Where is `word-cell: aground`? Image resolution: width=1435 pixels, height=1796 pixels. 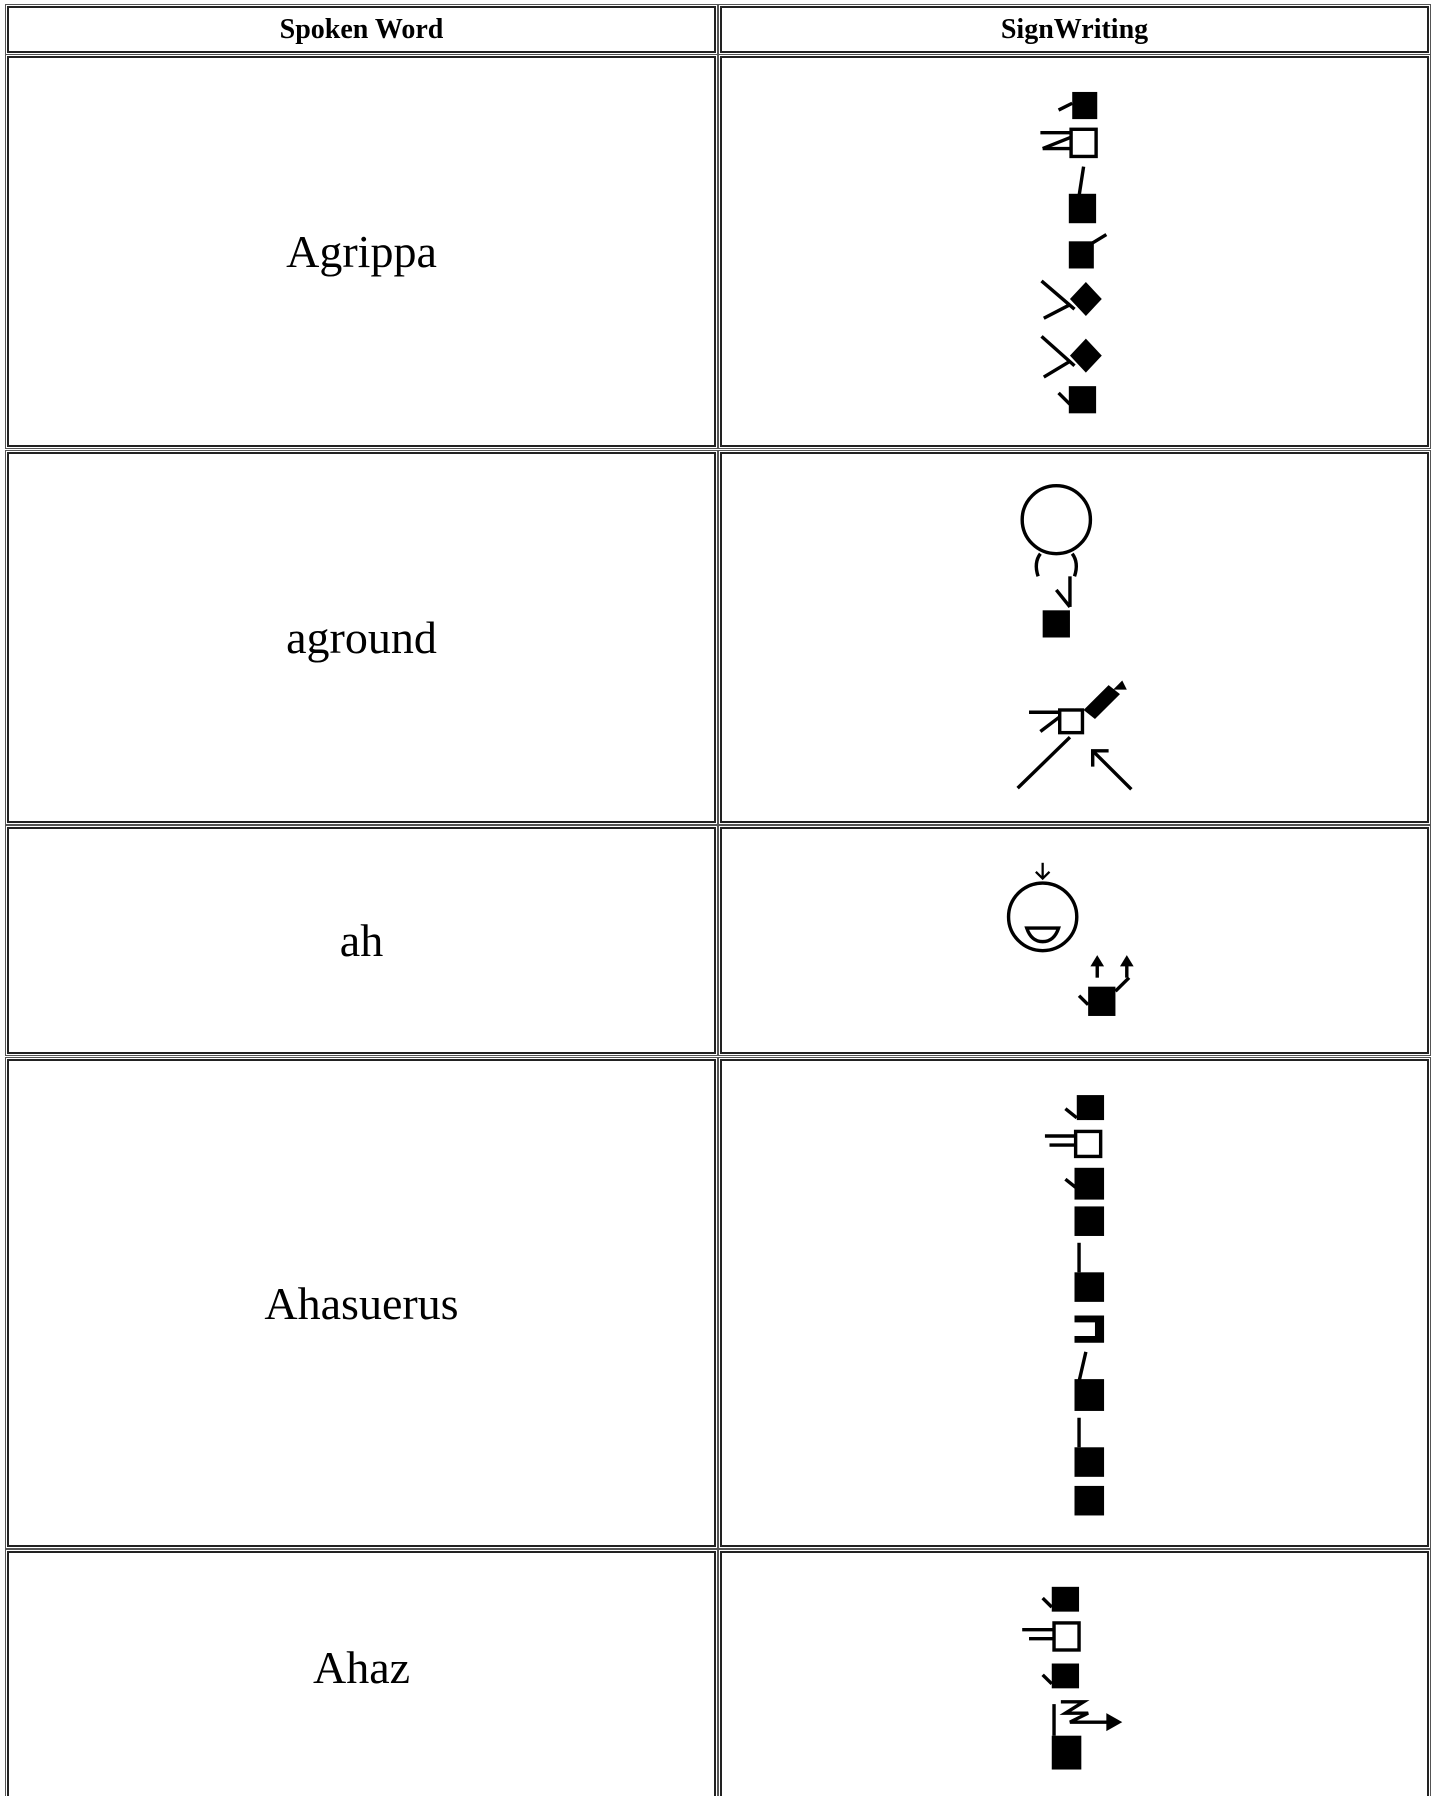
word-cell: aground is located at coordinates (361, 637).